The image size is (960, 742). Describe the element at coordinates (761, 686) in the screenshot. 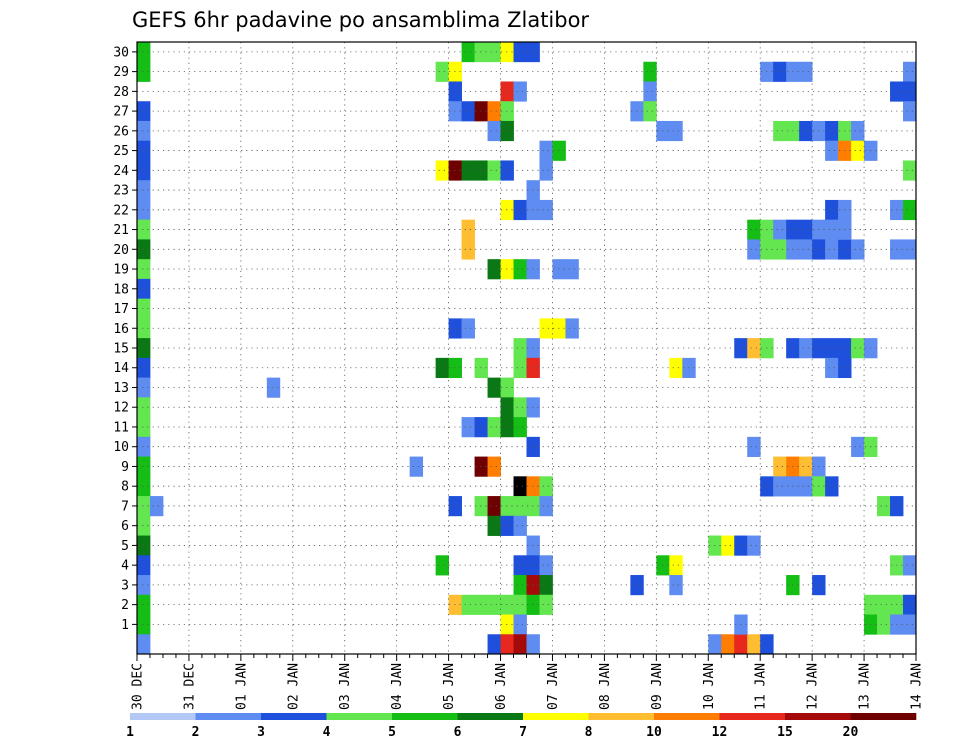

I see `x-tick-label: 11 JAN` at that location.